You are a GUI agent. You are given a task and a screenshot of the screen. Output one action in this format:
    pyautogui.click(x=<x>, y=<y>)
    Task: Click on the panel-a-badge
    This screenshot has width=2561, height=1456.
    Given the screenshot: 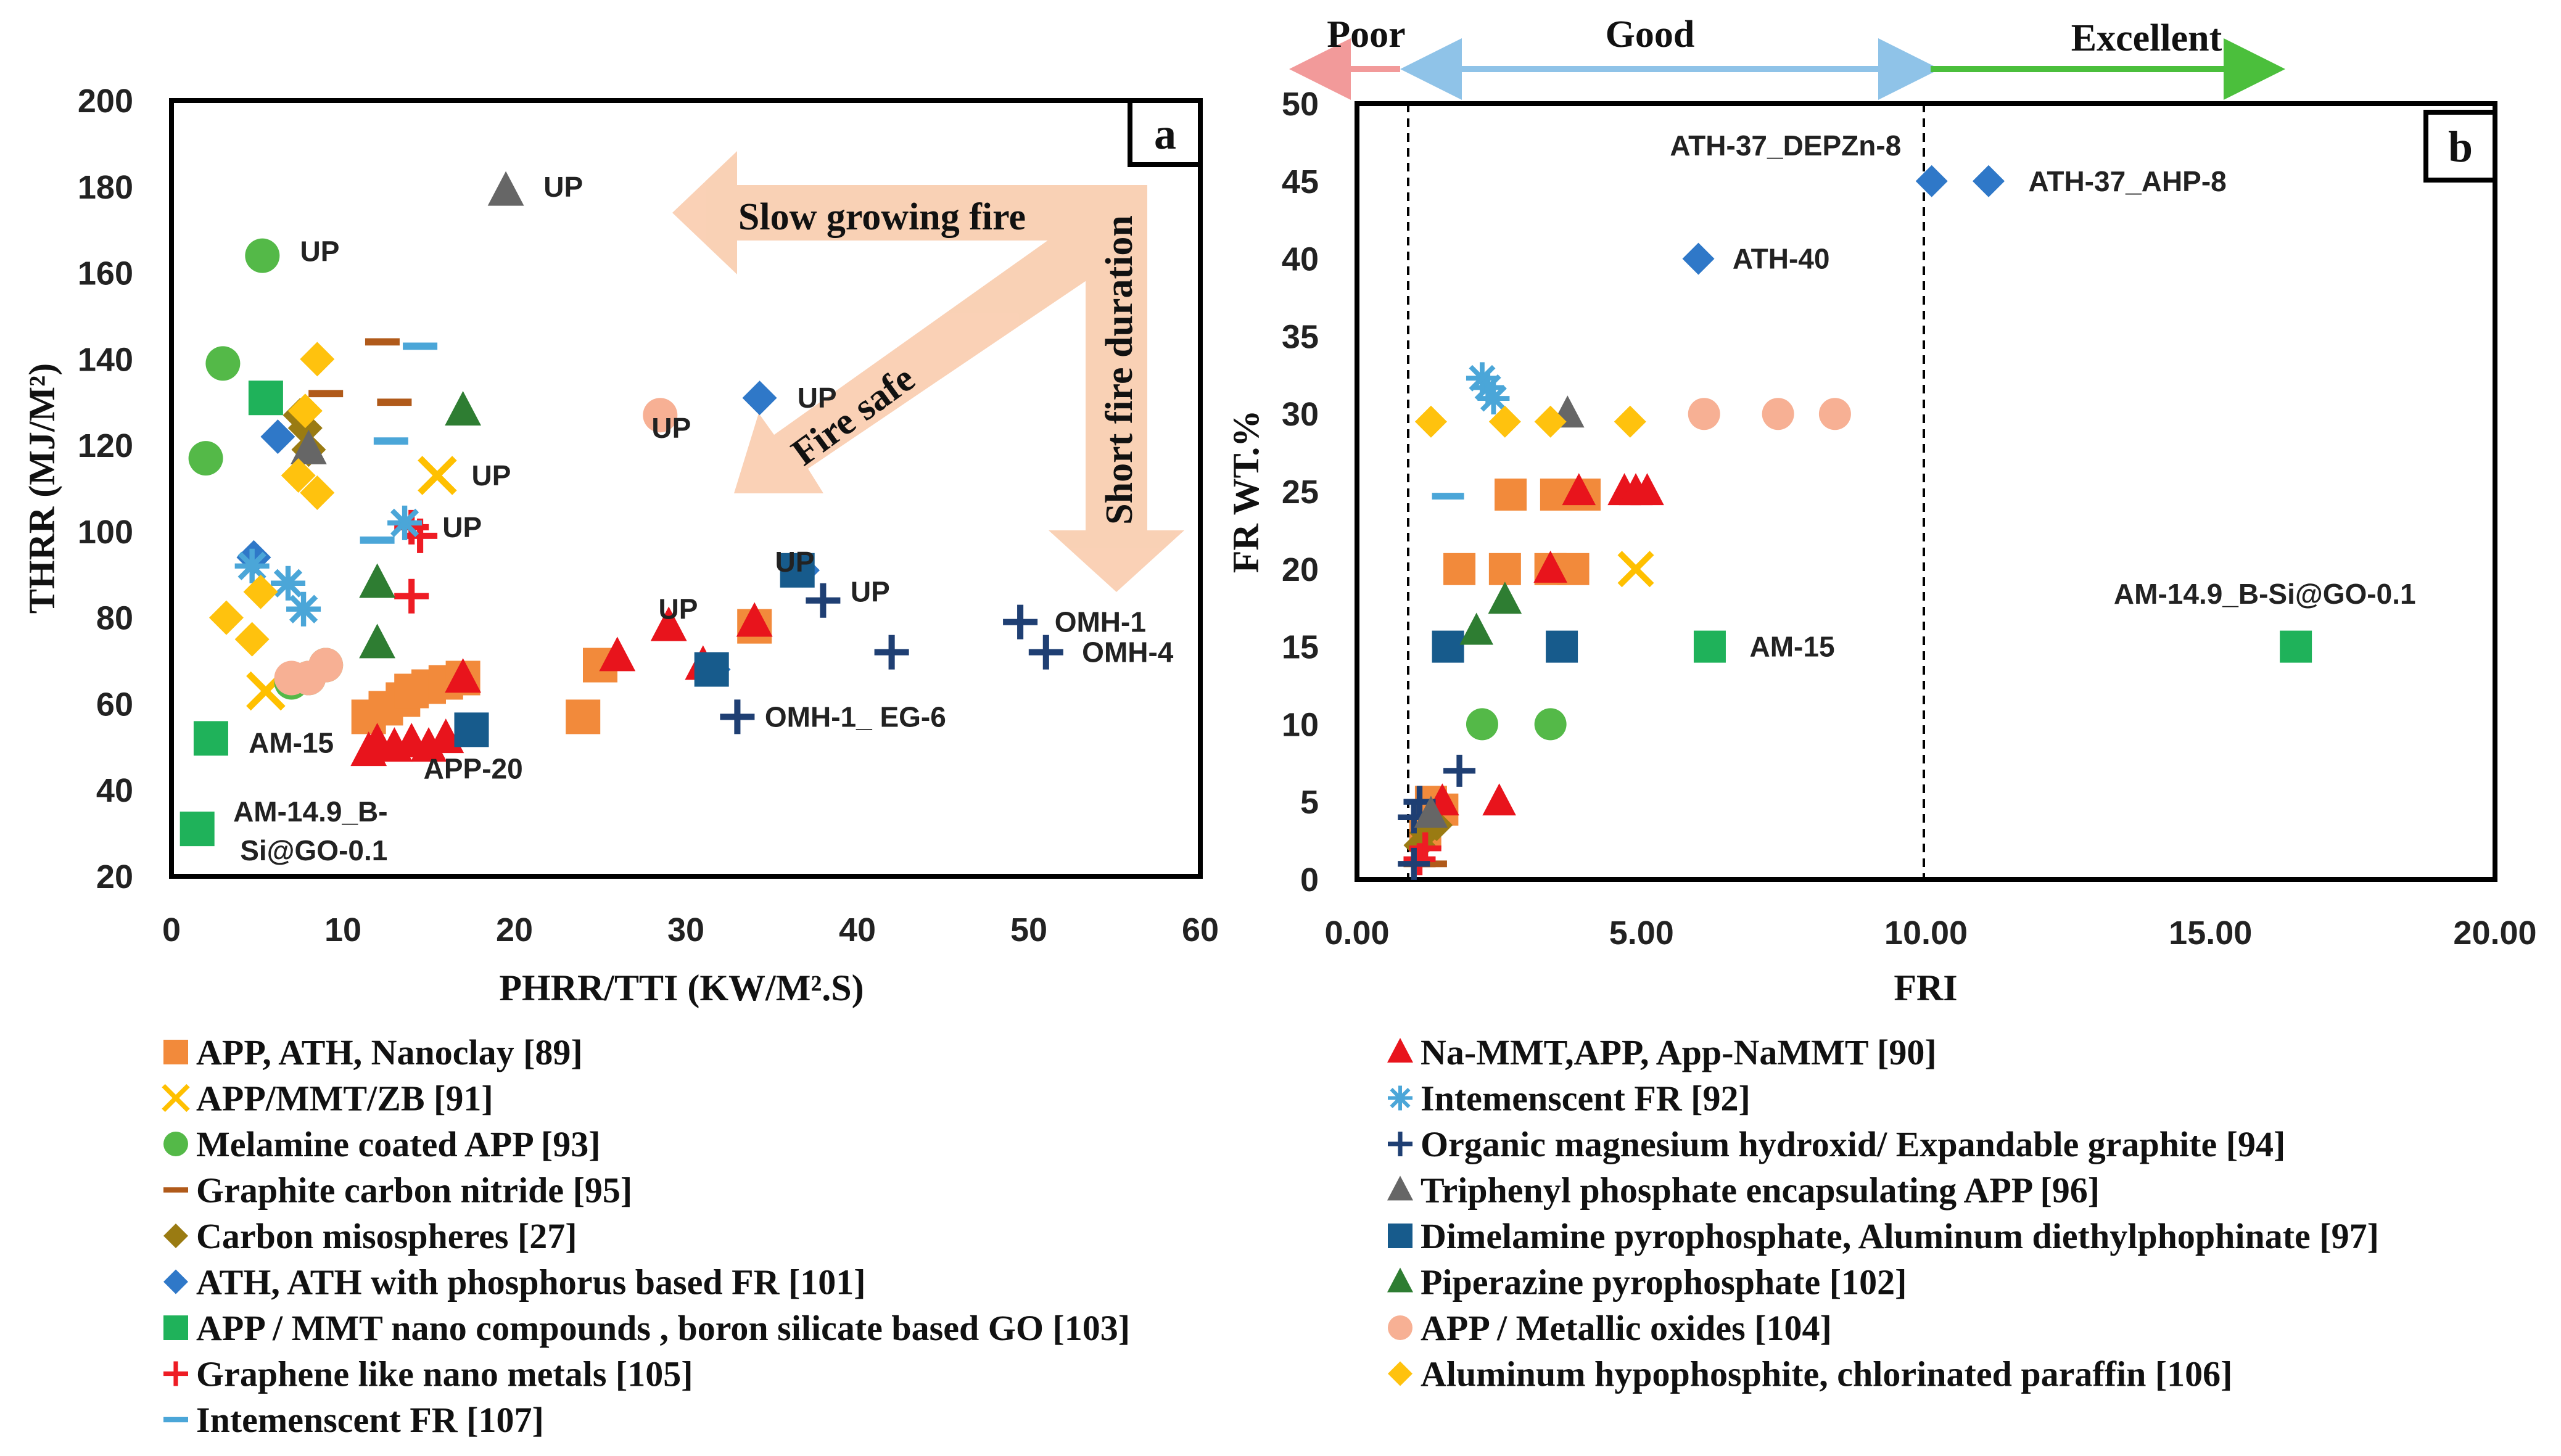 What is the action you would take?
    pyautogui.click(x=1165, y=132)
    